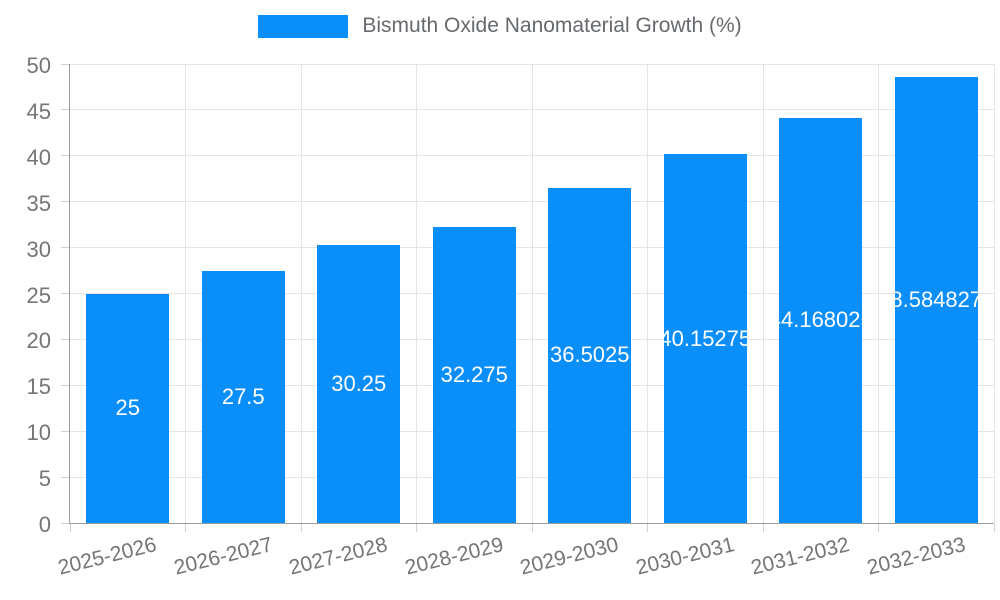 The image size is (1000, 600). I want to click on x-axis-label: 2029-2030, so click(570, 556).